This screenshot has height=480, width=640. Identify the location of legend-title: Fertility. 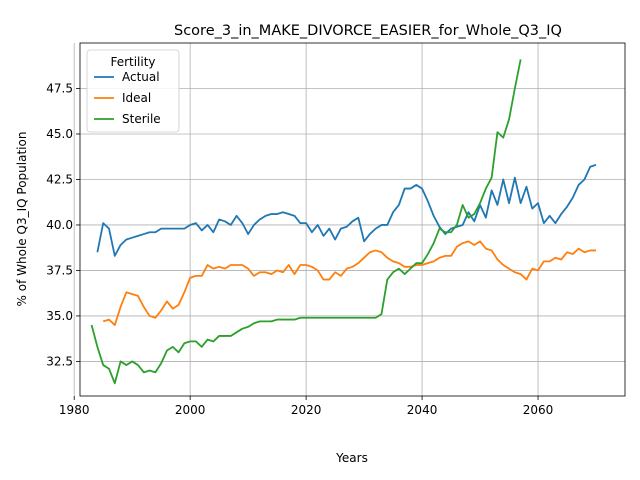
(132, 62).